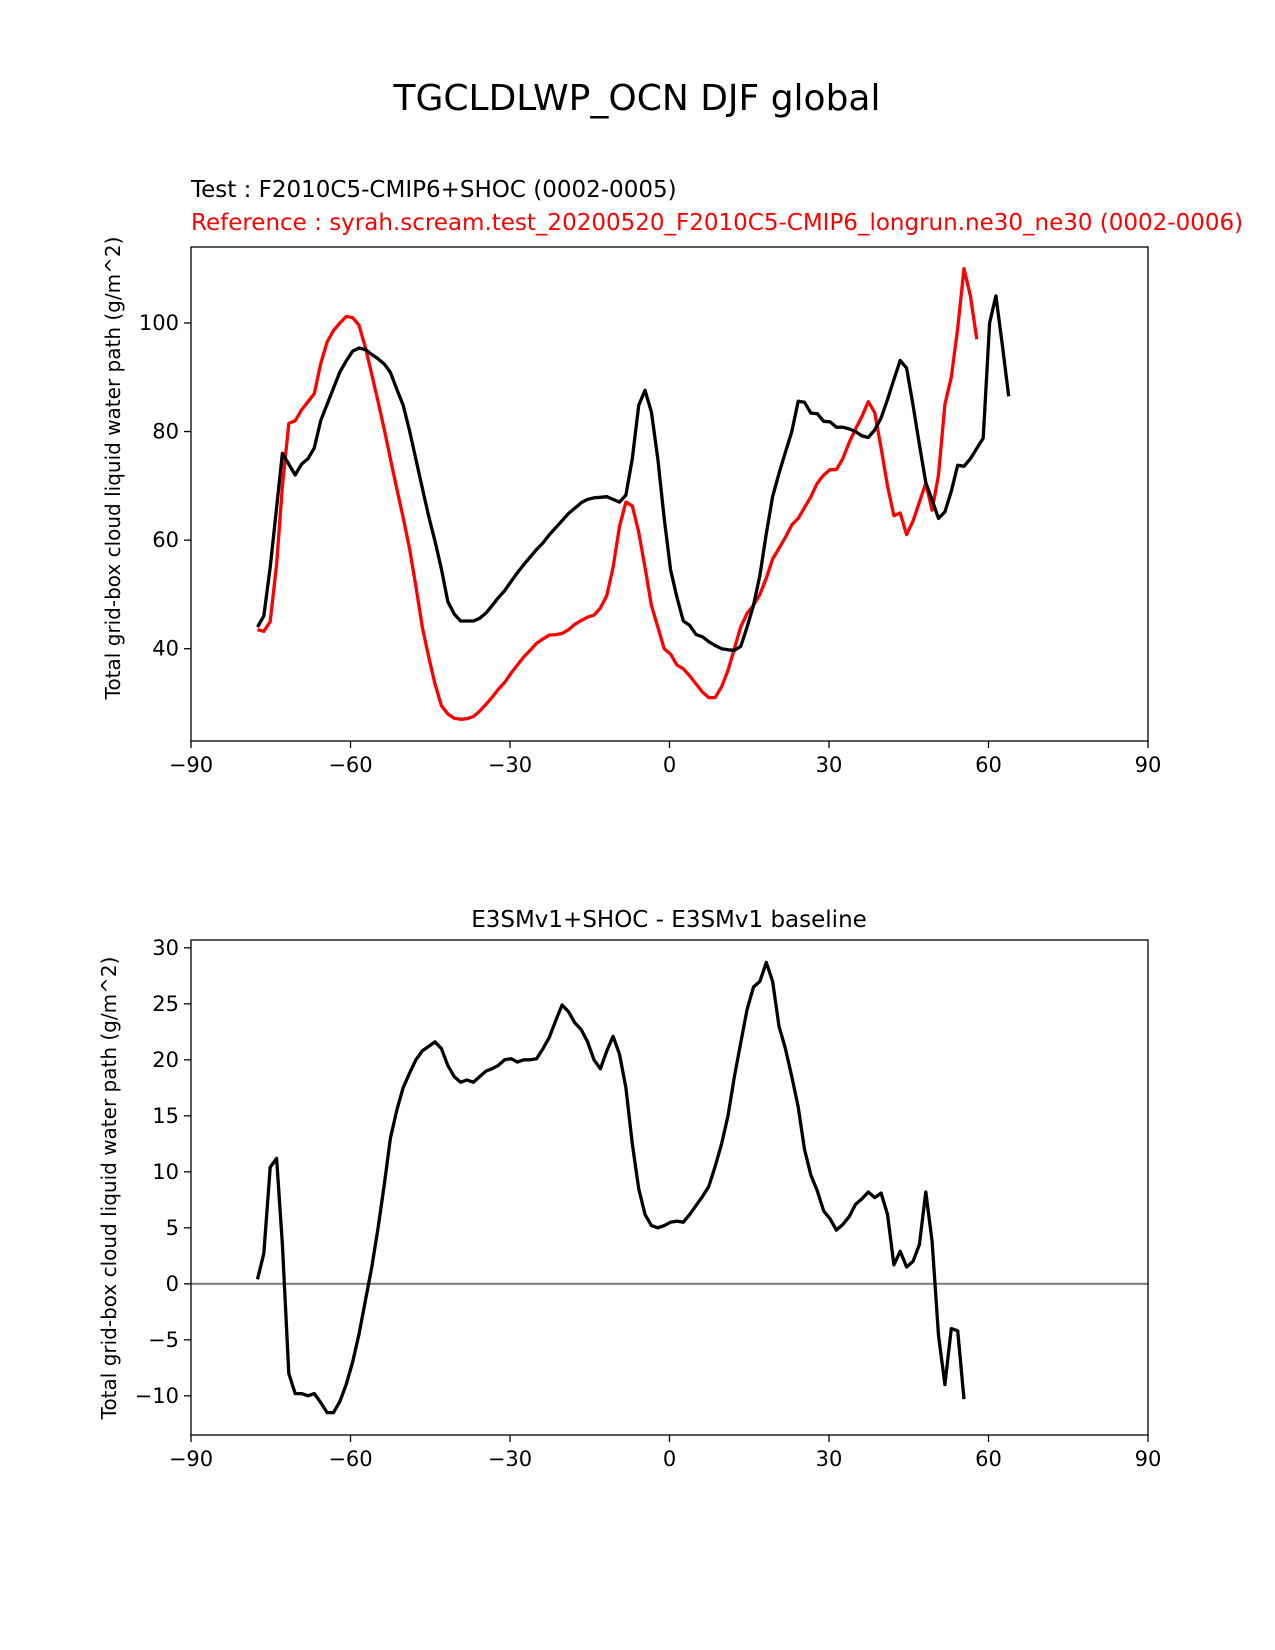 The width and height of the screenshot is (1275, 1650). Describe the element at coordinates (165, 649) in the screenshot. I see `y-tick-label: 40` at that location.